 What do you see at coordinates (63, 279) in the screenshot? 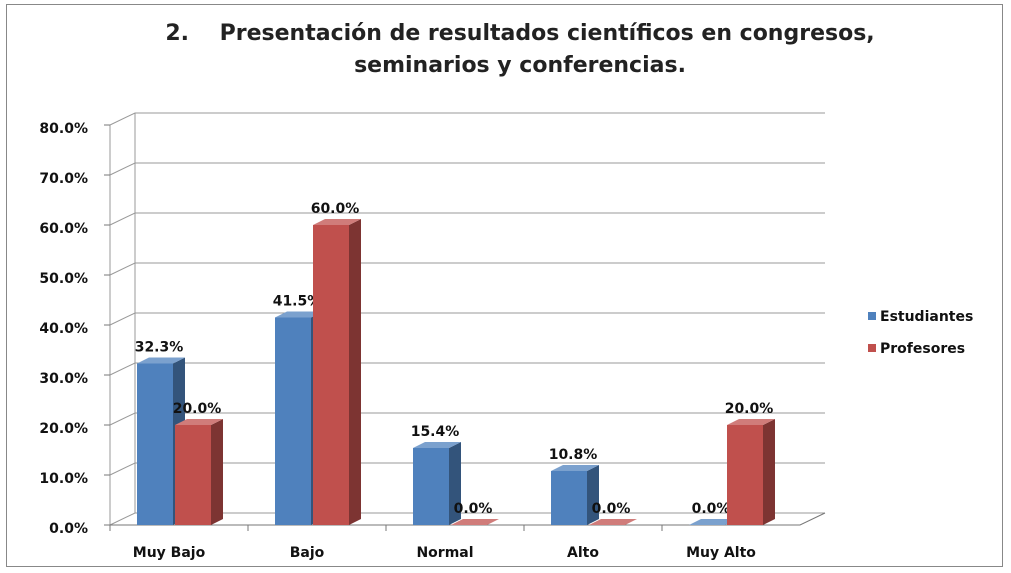
I see `y-tick-label: 50.0%` at bounding box center [63, 279].